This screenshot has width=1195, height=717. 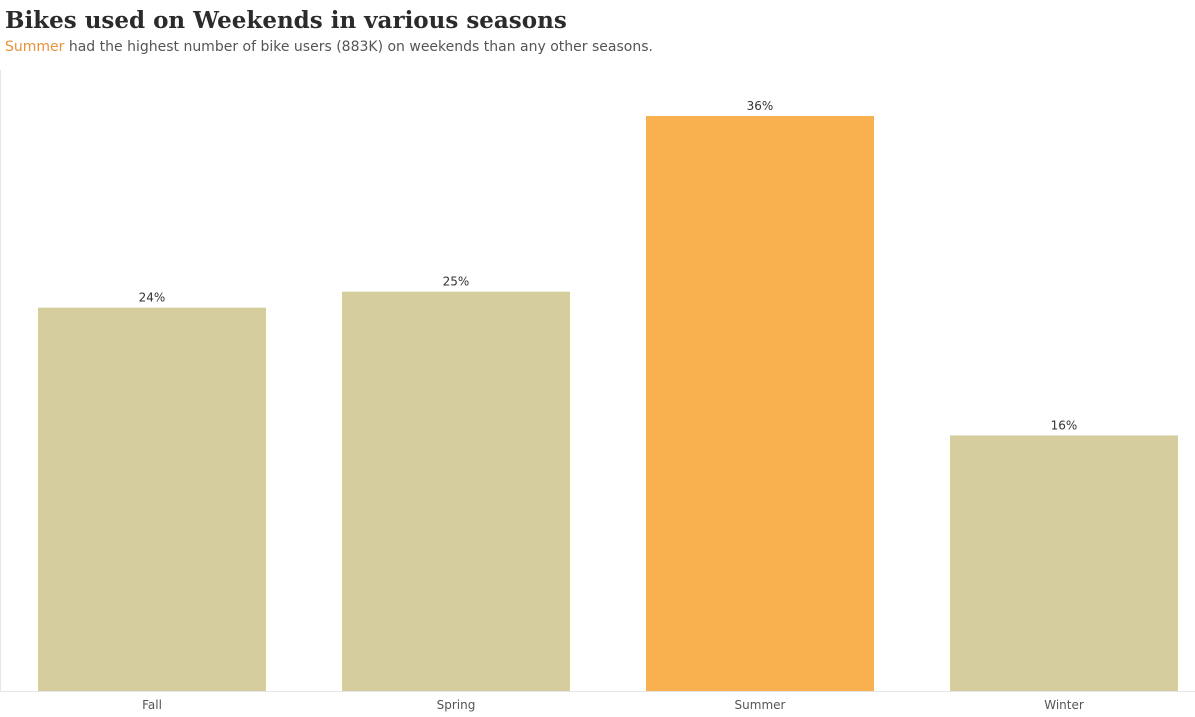 I want to click on bar-spring, so click(x=456, y=491).